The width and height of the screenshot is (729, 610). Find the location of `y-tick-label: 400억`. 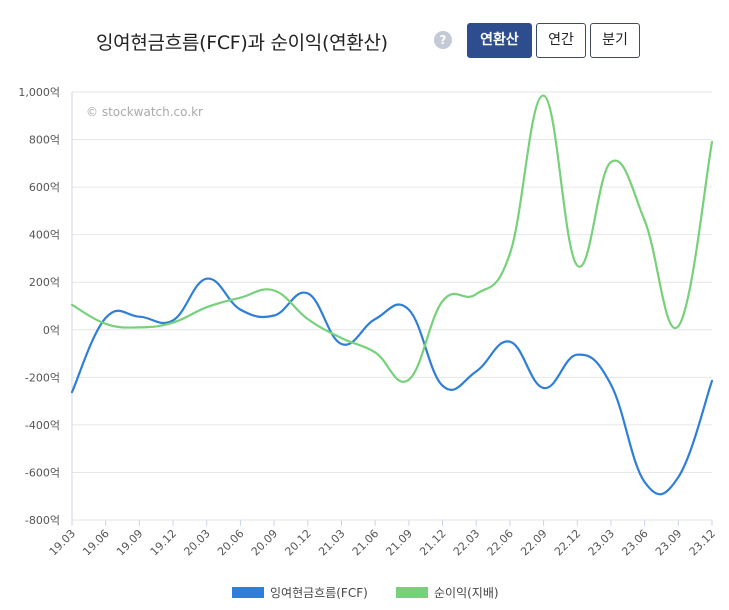

y-tick-label: 400억 is located at coordinates (44, 235).